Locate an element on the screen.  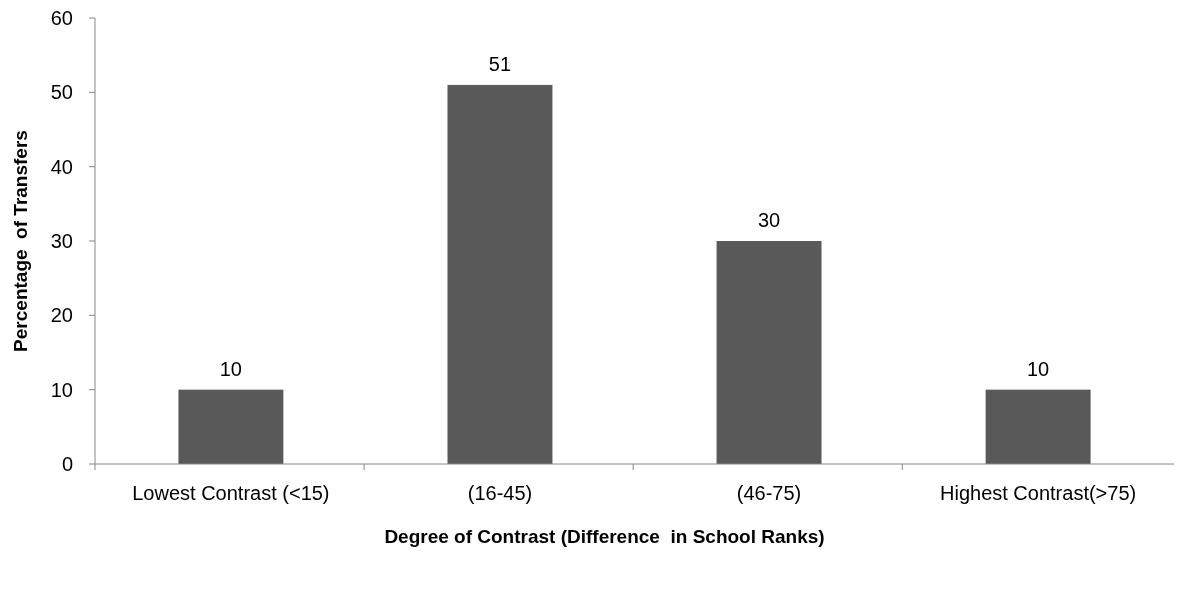
x-tick-label: Highest Contrast(>75) is located at coordinates (1038, 493).